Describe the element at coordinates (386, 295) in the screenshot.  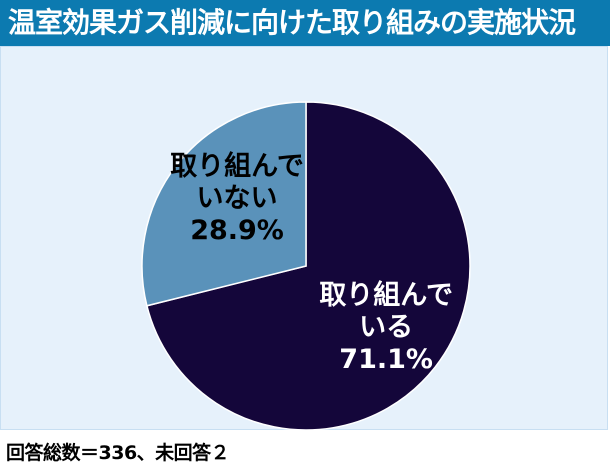
I see `slice-category-label-1: 取り組んで` at that location.